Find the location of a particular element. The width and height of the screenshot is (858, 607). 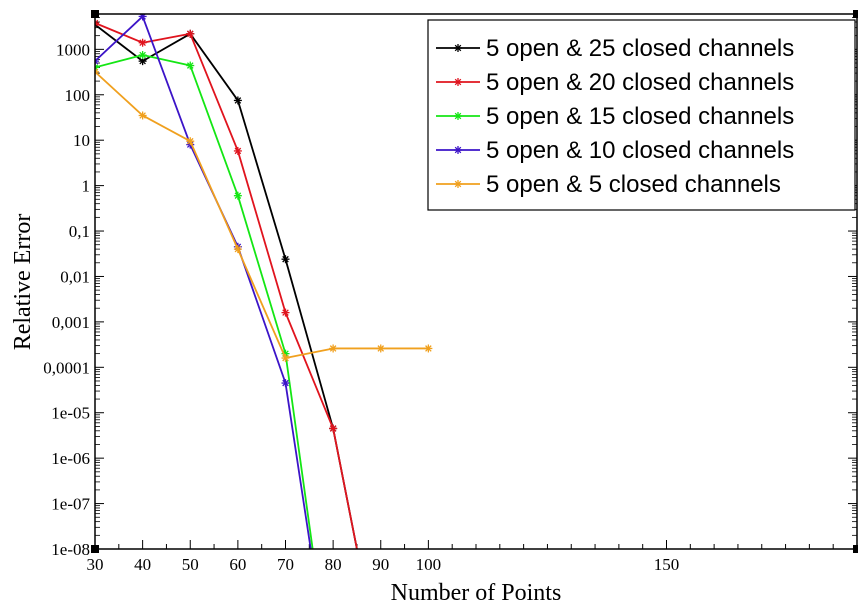

y-tick-label: 1e-07 is located at coordinates (70, 504).